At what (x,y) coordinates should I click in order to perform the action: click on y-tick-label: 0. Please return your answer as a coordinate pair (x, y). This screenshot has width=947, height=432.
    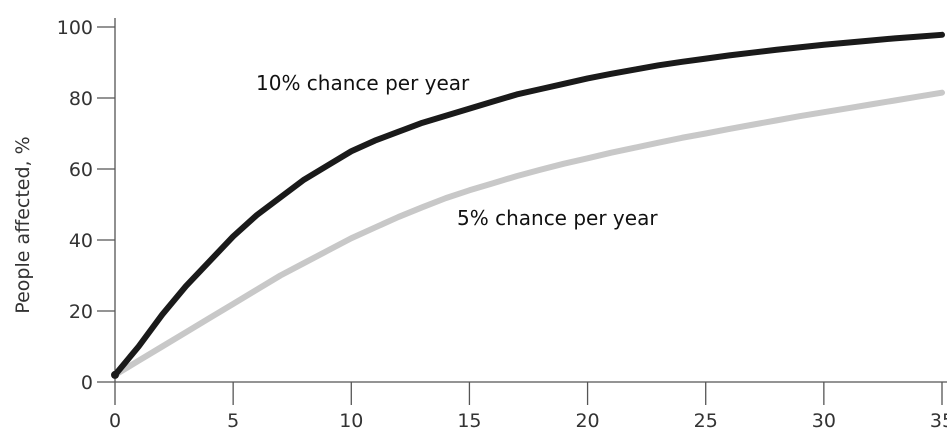
    Looking at the image, I should click on (87, 383).